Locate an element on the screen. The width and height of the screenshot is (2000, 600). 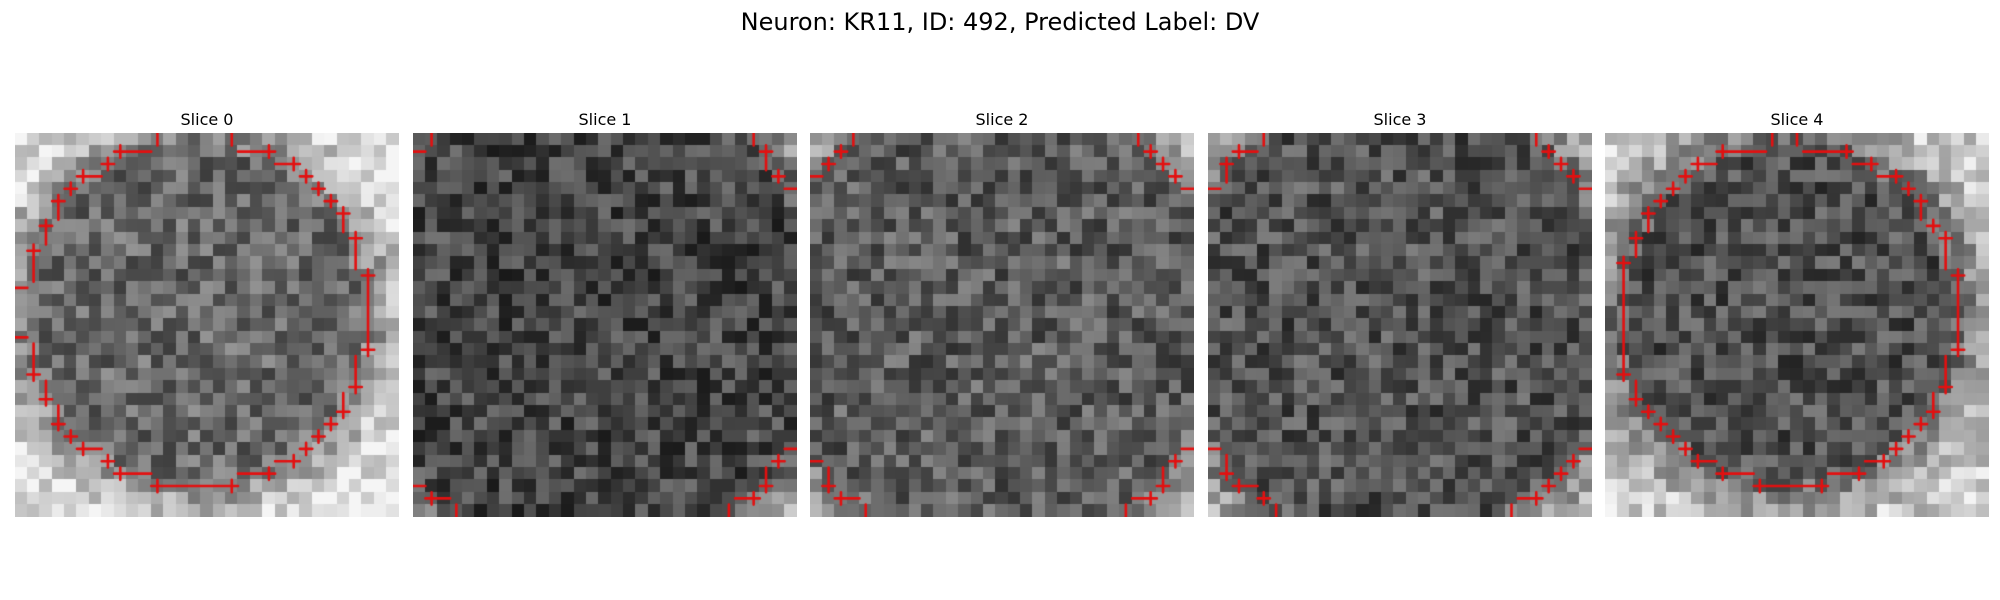
slice-panel-2: Slice 2 is located at coordinates (1002, 312).